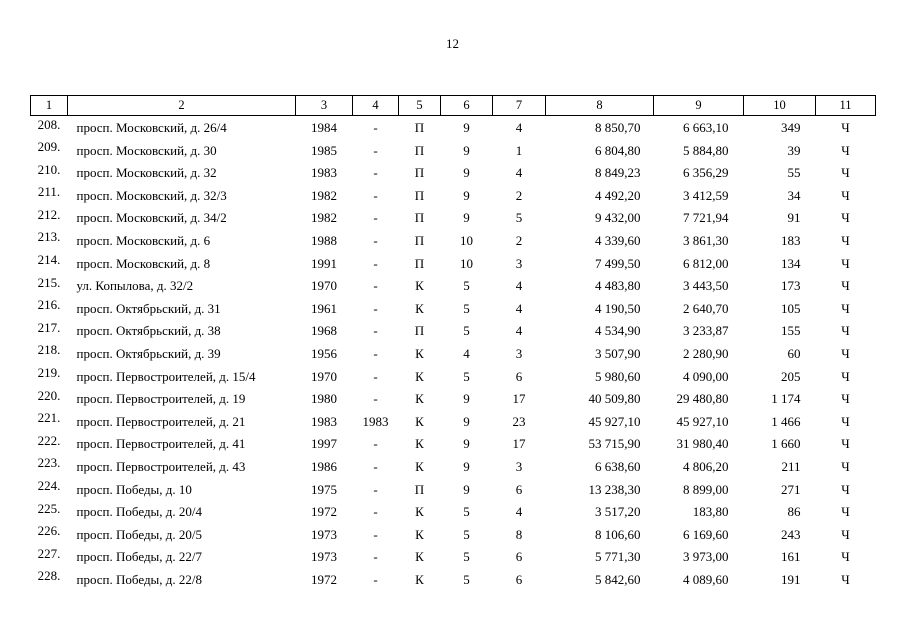  Describe the element at coordinates (702, 399) in the screenshot. I see `cell-col-9: 29 480,80` at that location.